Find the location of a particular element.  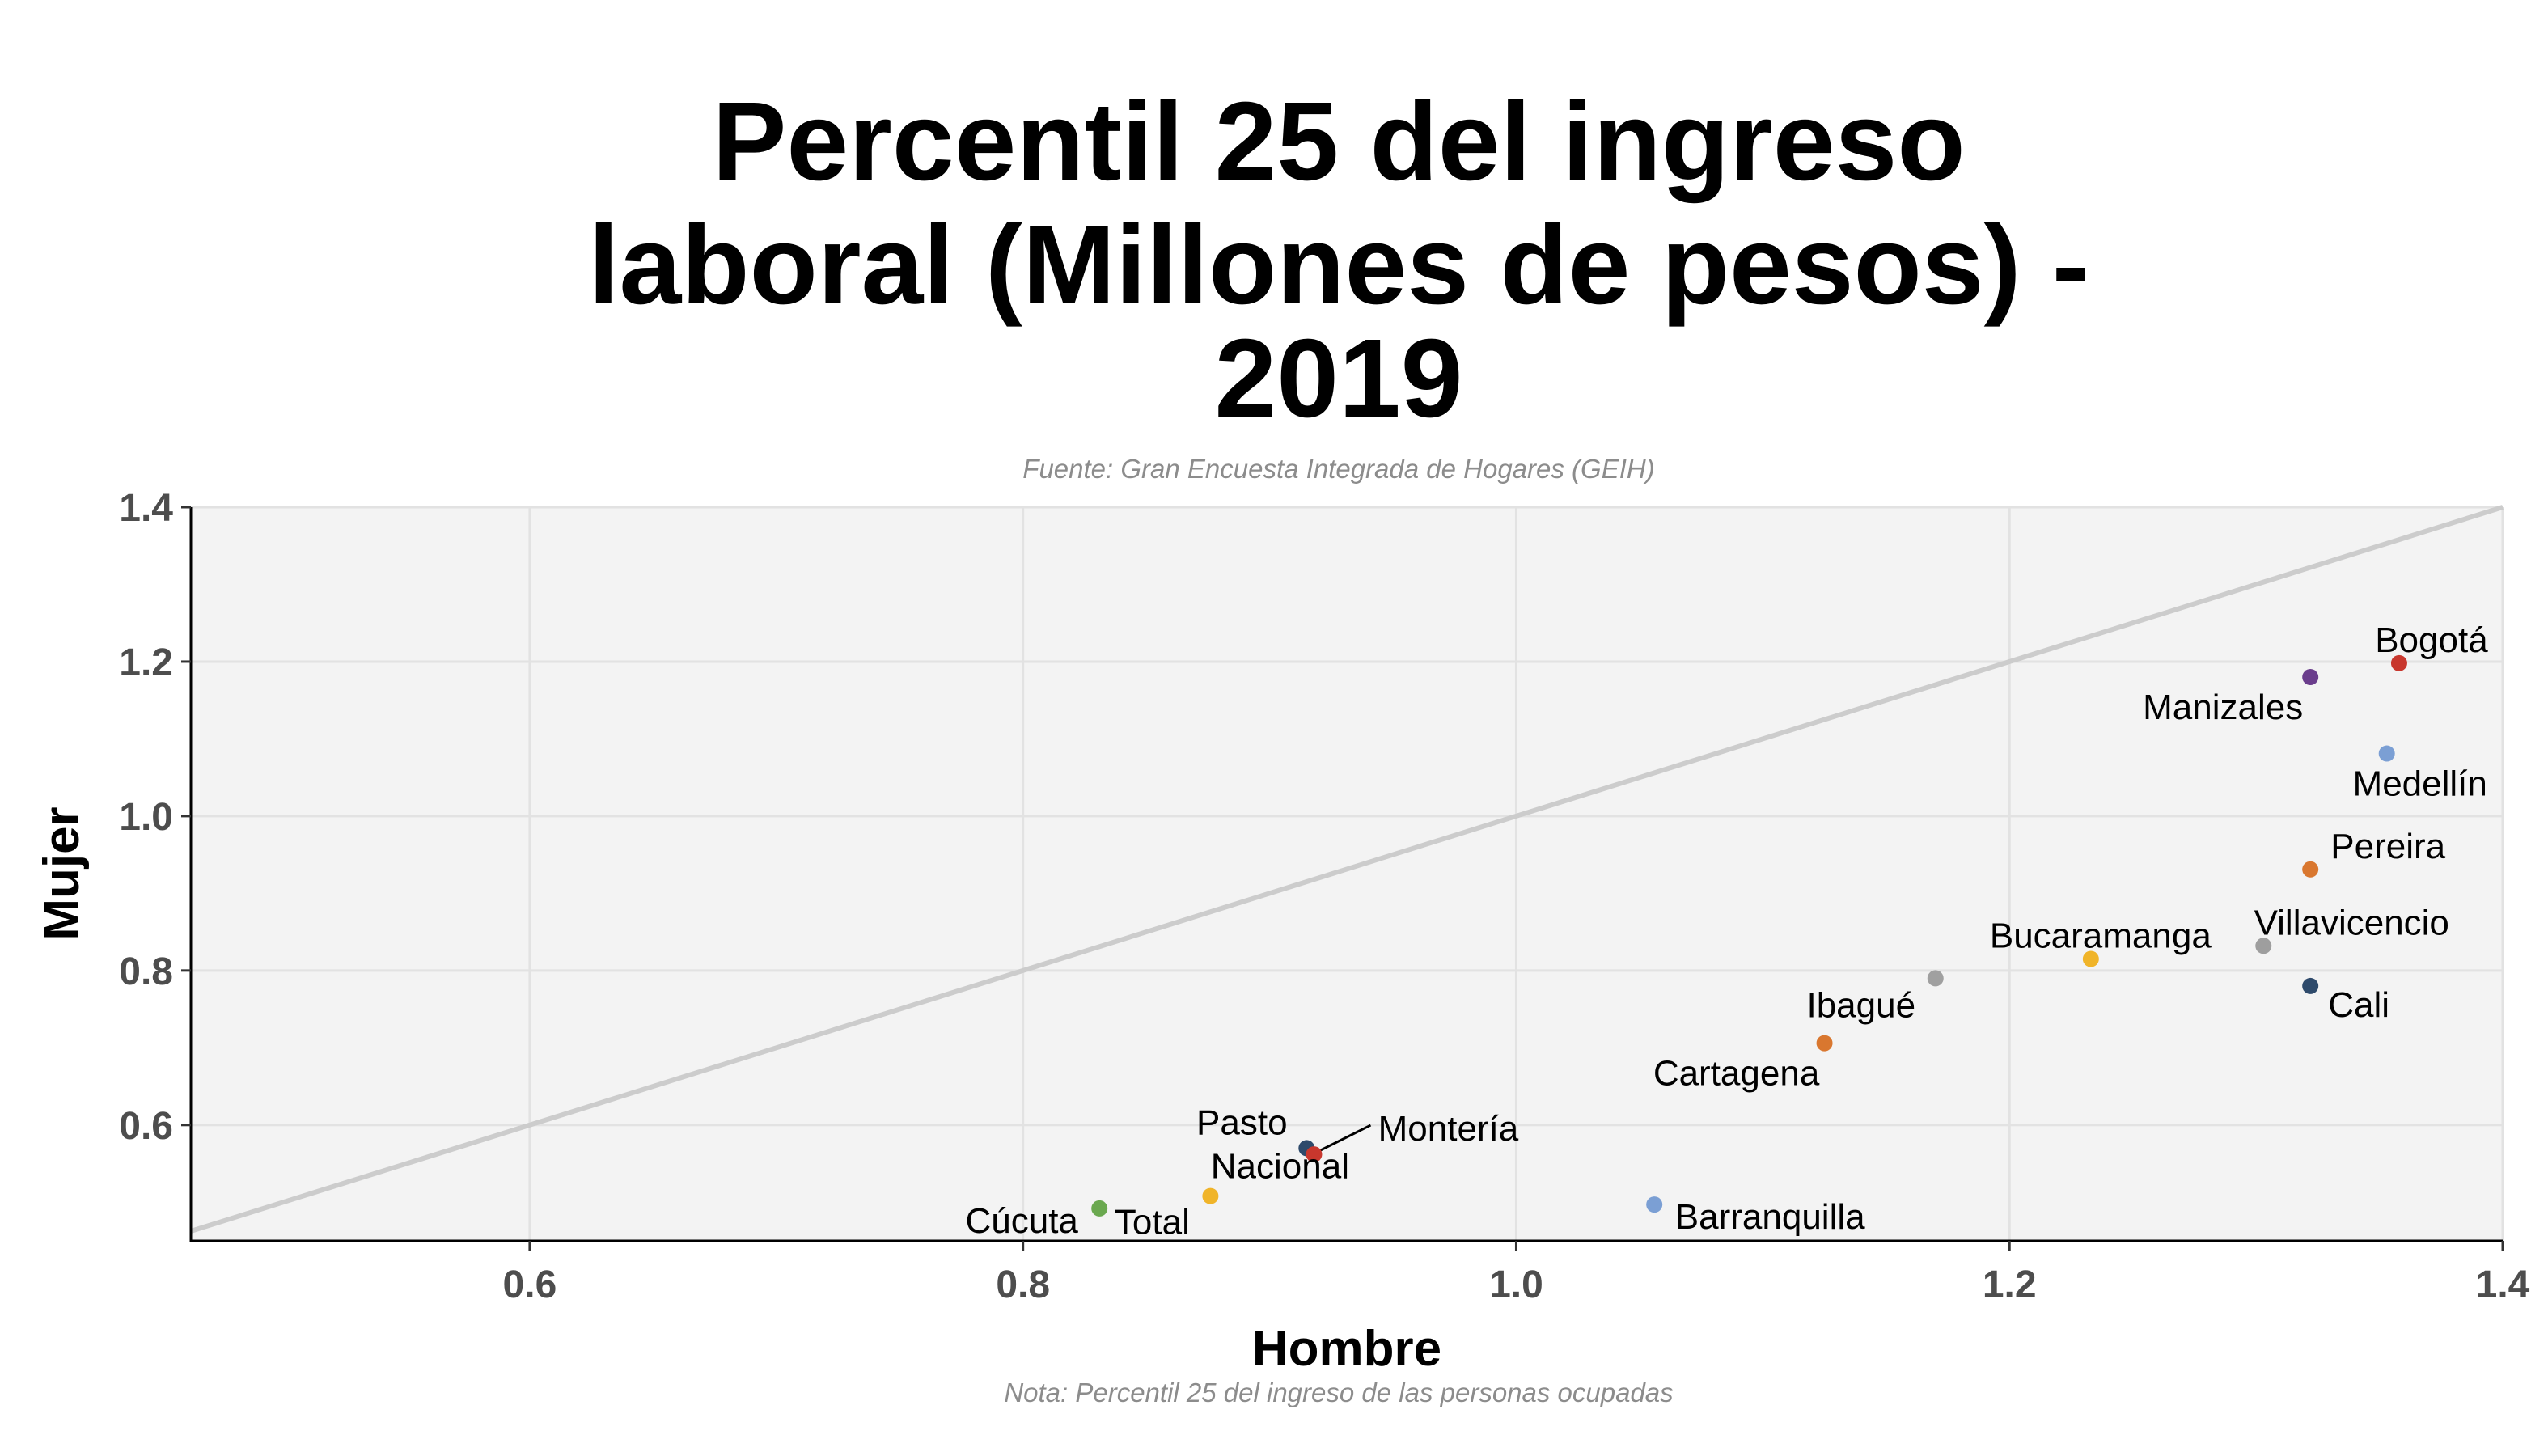

y-tick-label: 1.0 is located at coordinates (146, 817).